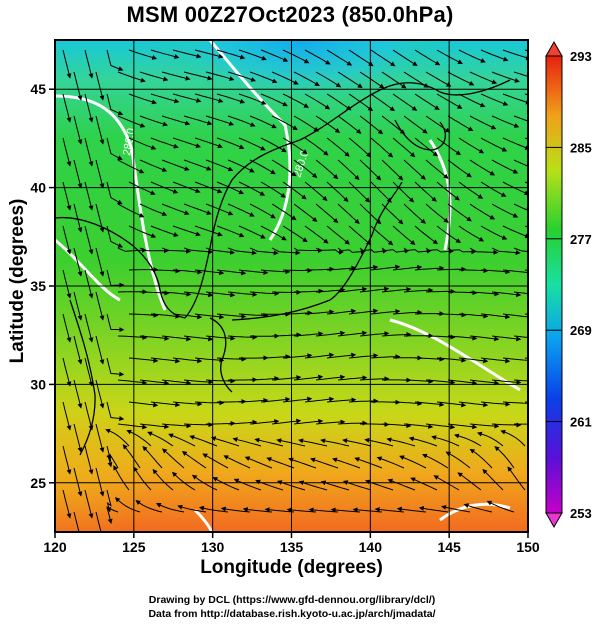 The image size is (599, 625). Describe the element at coordinates (554, 48) in the screenshot. I see `colorbar-top-arrow` at that location.